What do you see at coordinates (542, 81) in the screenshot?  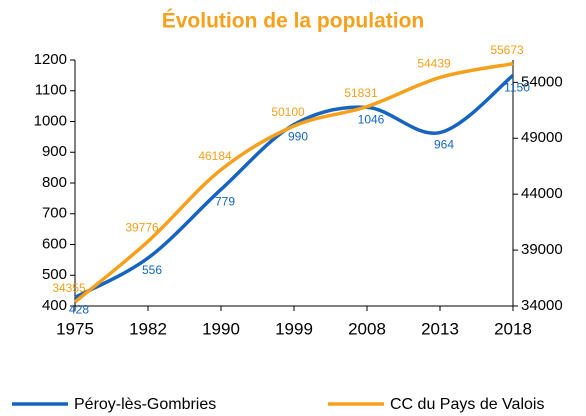 I see `y2-tick-label: 54000` at bounding box center [542, 81].